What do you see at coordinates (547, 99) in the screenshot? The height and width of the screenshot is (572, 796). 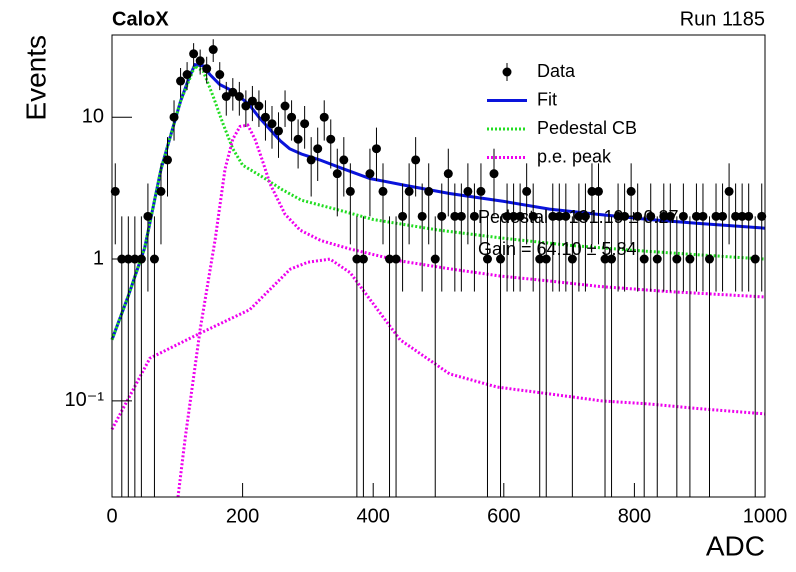 I see `legend-label: Fit` at bounding box center [547, 99].